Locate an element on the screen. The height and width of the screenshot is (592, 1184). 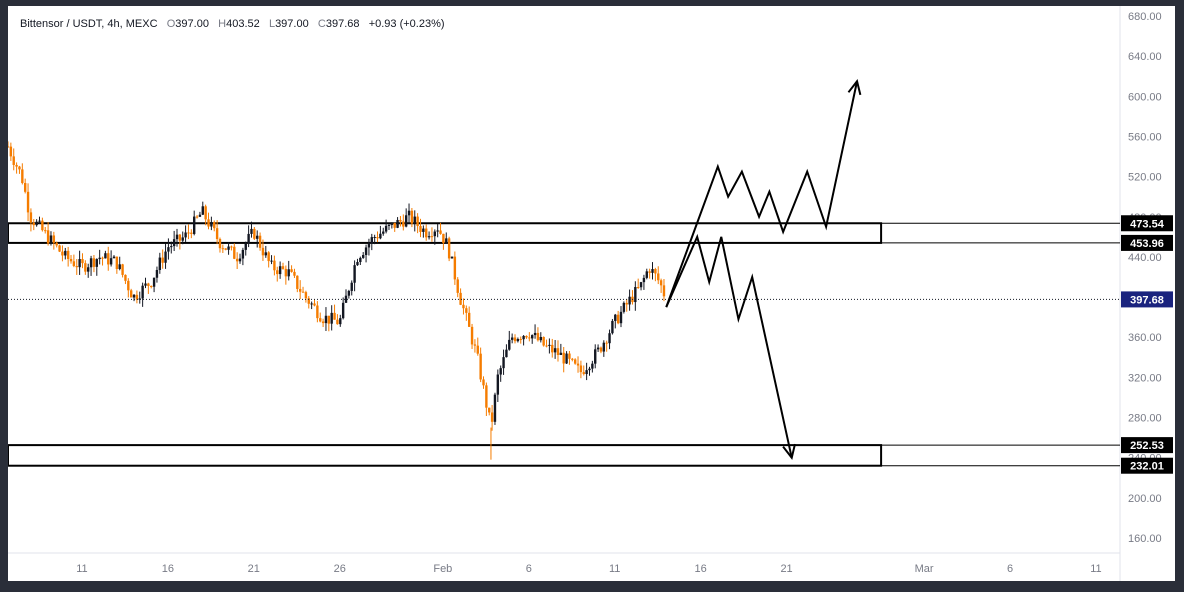
x-tick-label: 21 is located at coordinates (254, 569).